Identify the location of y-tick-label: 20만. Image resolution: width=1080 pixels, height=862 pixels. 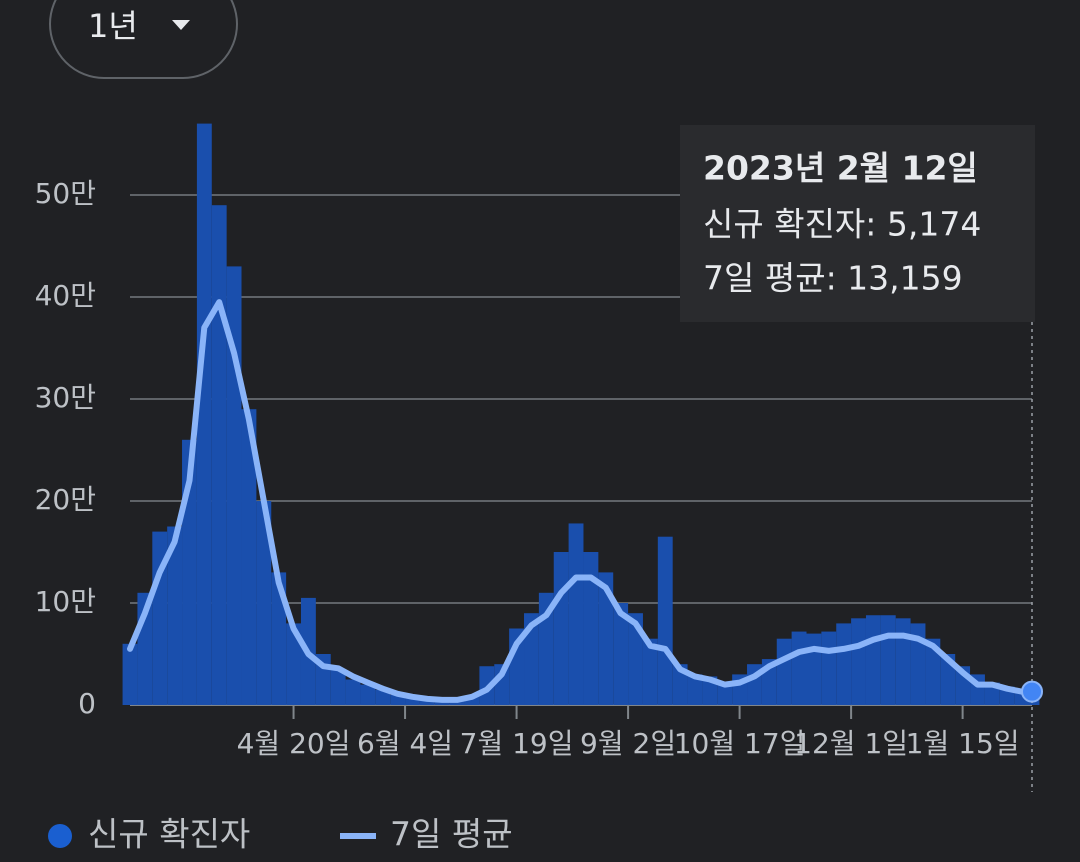
(65, 499).